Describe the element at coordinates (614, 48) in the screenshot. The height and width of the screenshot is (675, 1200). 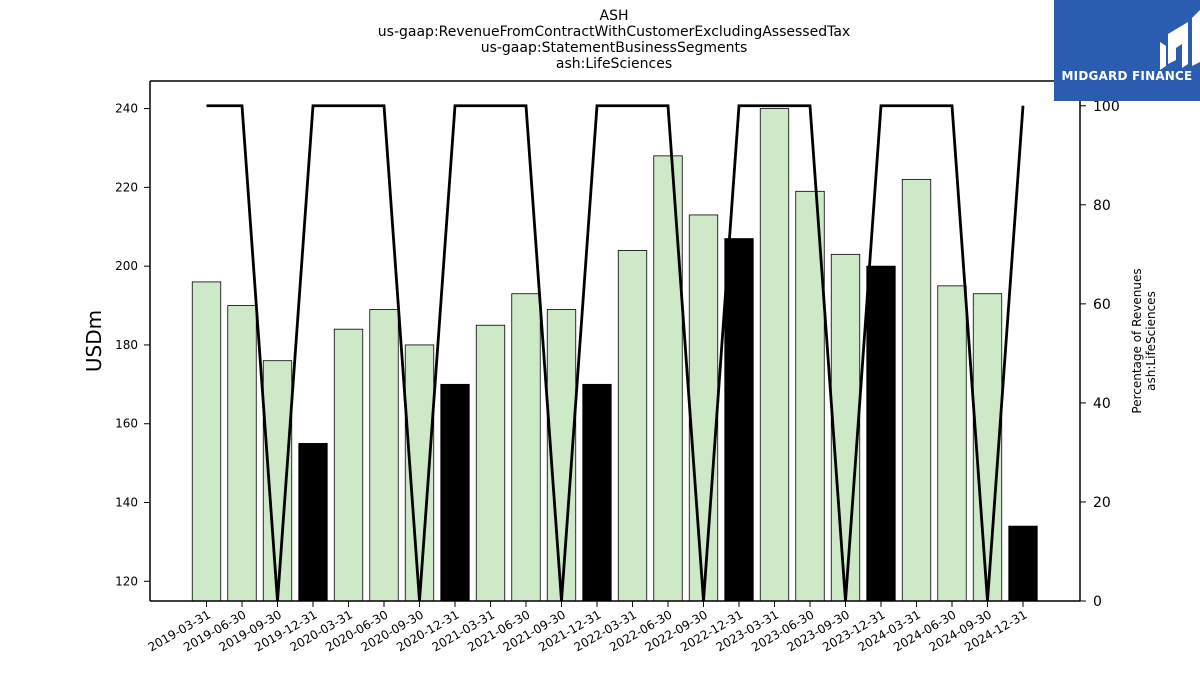
I see `chart-title-line: us-gaap:StatementBusinessSegments` at that location.